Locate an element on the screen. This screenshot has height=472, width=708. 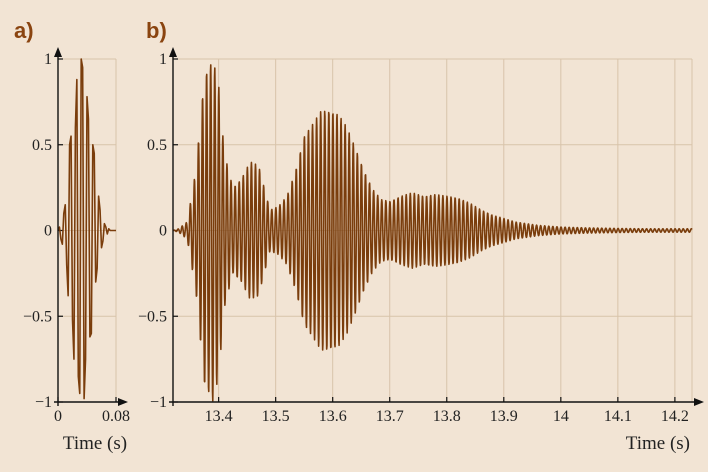
x-tick-label: 14.2 is located at coordinates (675, 416).